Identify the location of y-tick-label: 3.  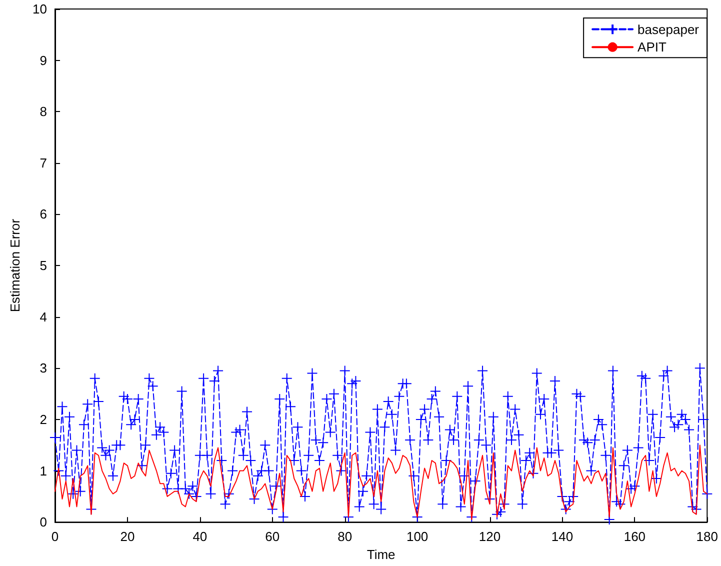
(43, 368).